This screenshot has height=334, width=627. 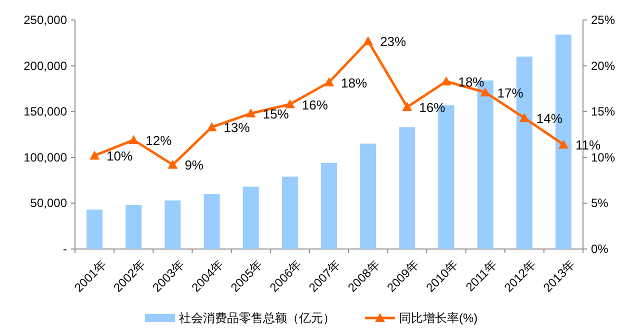 I want to click on data-label: 15%, so click(x=276, y=114).